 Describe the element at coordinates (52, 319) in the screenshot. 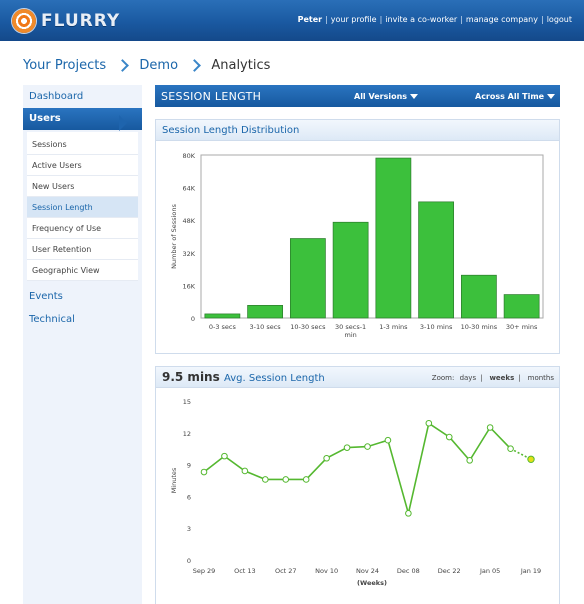

I see `sidebar-item-technical: Technical` at that location.